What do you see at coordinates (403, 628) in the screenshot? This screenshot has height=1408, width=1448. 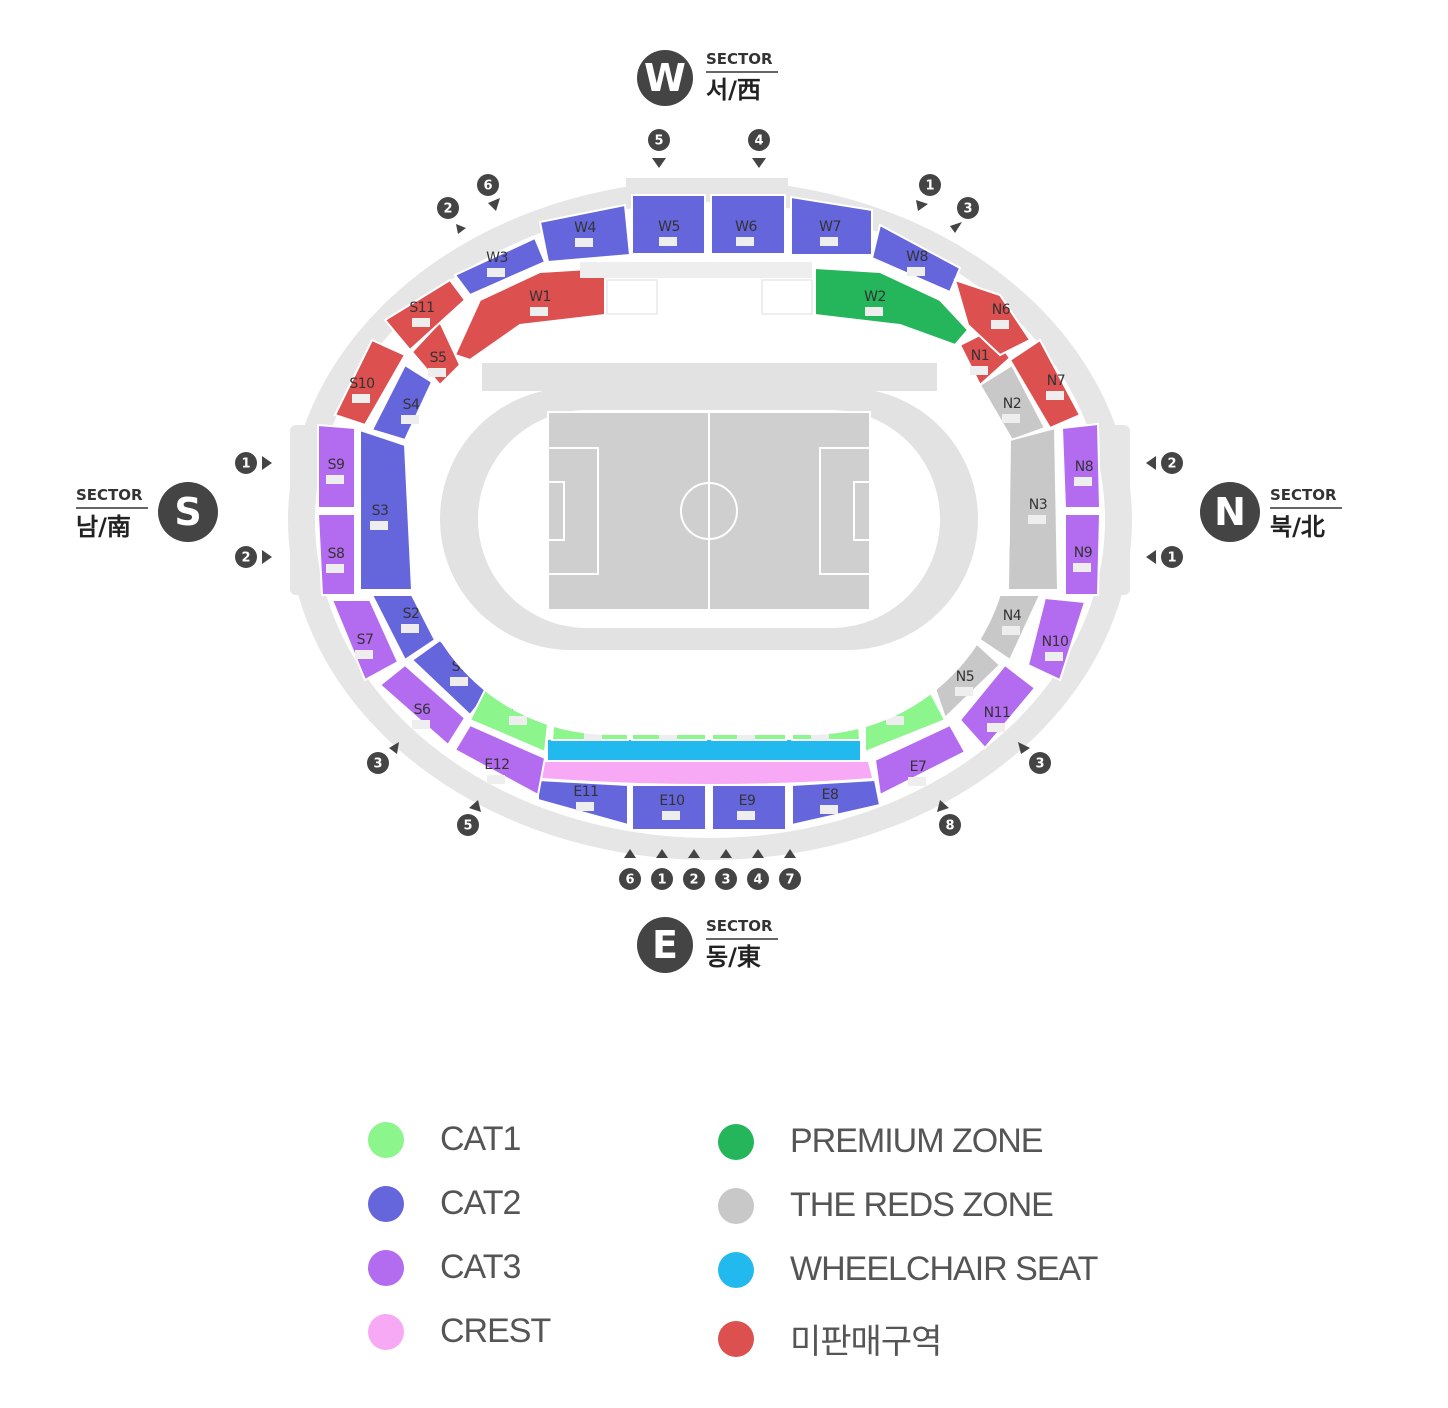 I see `section-s2: S2` at bounding box center [403, 628].